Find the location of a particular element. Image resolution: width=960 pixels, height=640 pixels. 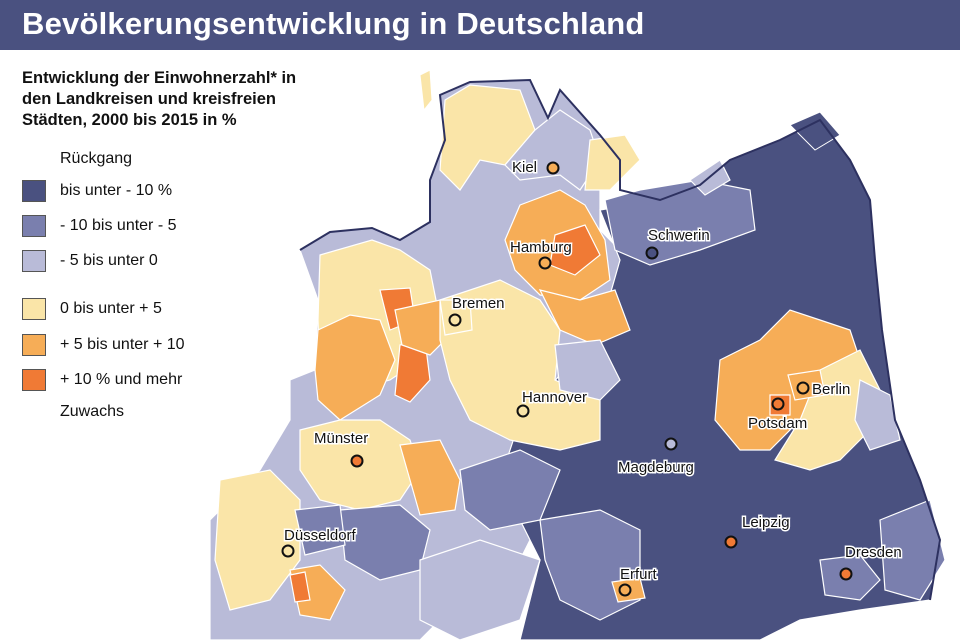

region-bonn is located at coordinates (300, 587).